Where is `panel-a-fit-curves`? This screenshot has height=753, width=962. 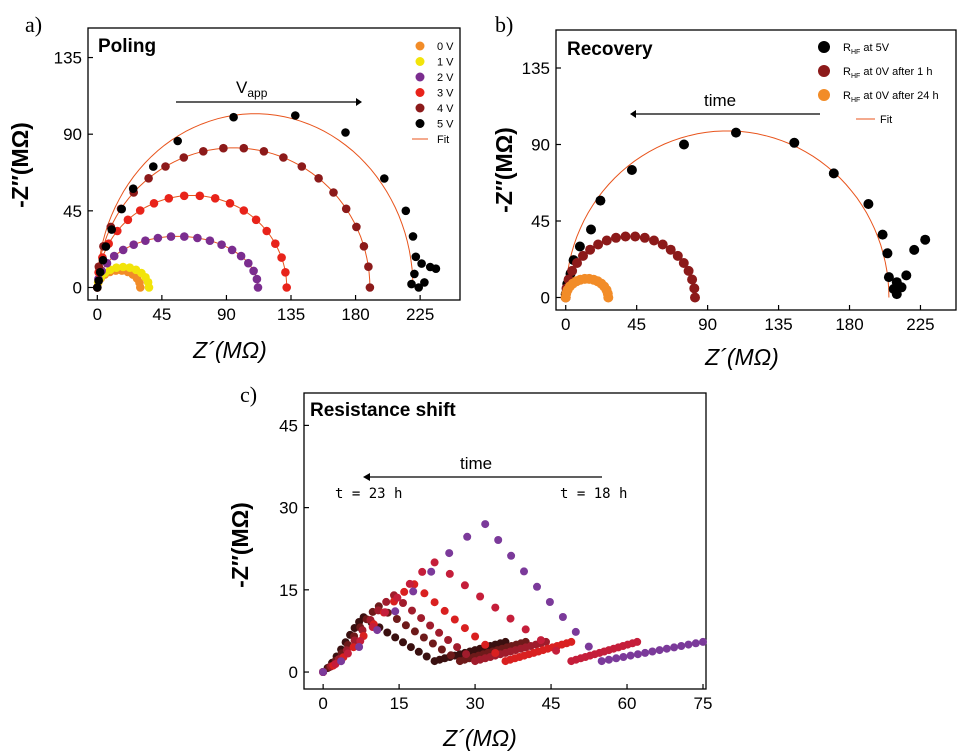 panel-a-fit-curves is located at coordinates (255, 200).